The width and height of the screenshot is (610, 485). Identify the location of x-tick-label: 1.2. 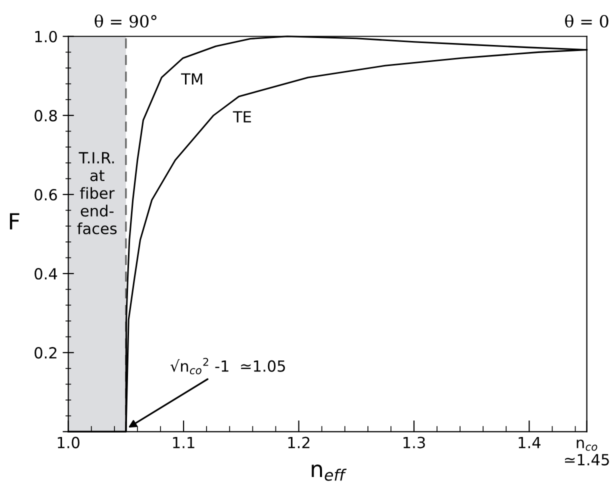
(299, 442).